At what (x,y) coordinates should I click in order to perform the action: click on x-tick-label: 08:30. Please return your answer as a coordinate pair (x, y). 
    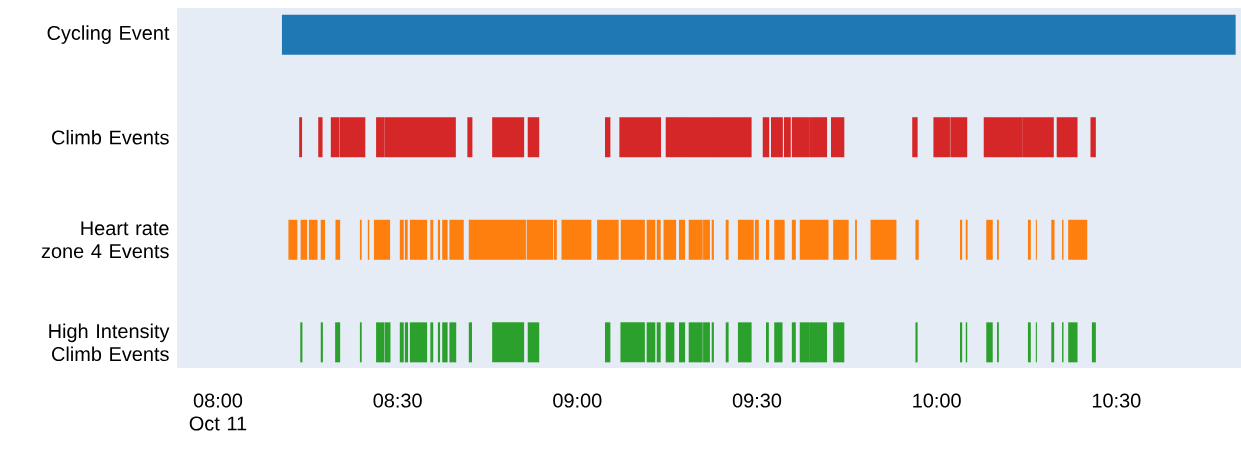
    Looking at the image, I should click on (397, 400).